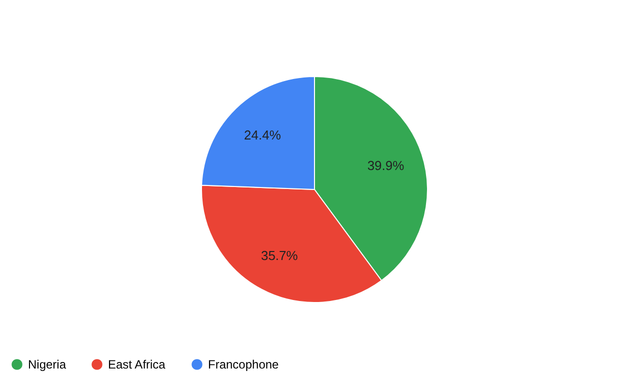 The width and height of the screenshot is (629, 389). Describe the element at coordinates (279, 255) in the screenshot. I see `data-label: 35.7%` at that location.